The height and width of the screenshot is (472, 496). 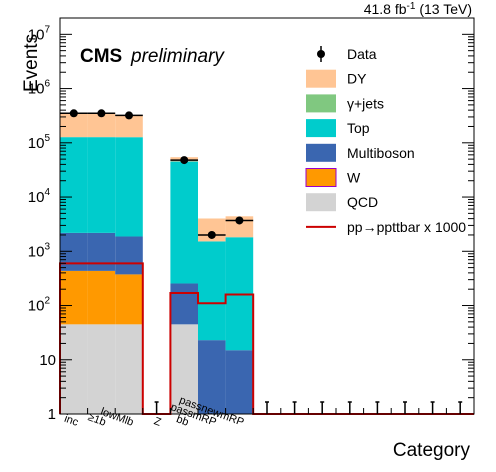 What do you see at coordinates (381, 153) in the screenshot?
I see `legend-label-multiboson: Multiboson` at bounding box center [381, 153].